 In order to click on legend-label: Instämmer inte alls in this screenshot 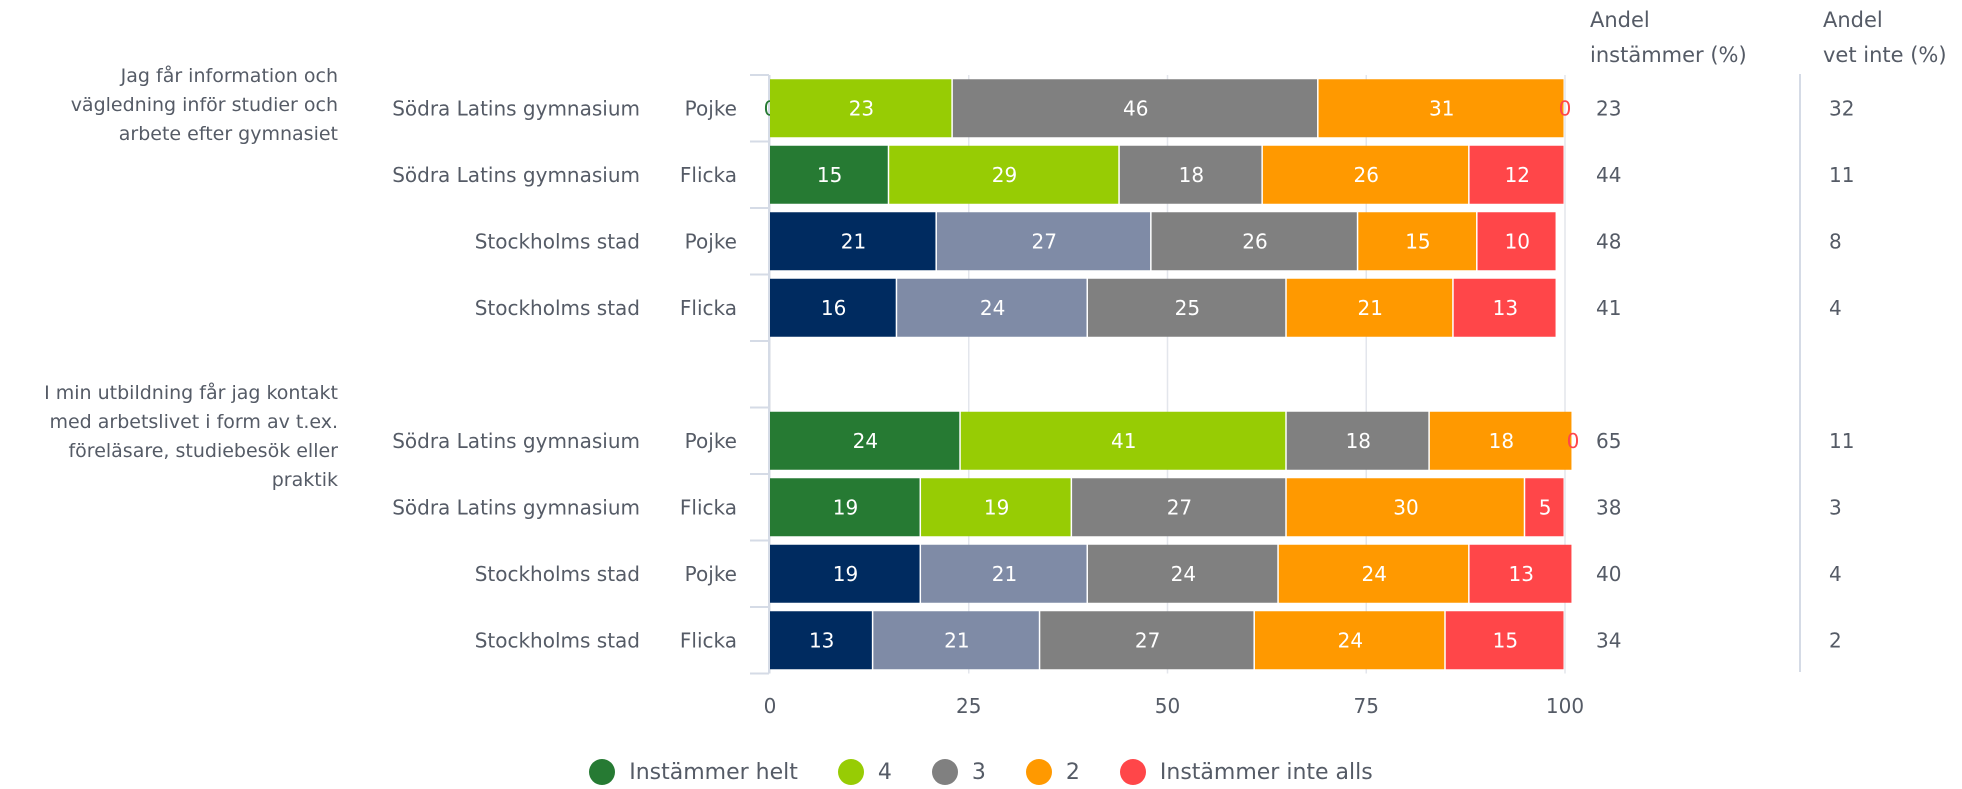, I will do `click(1266, 772)`.